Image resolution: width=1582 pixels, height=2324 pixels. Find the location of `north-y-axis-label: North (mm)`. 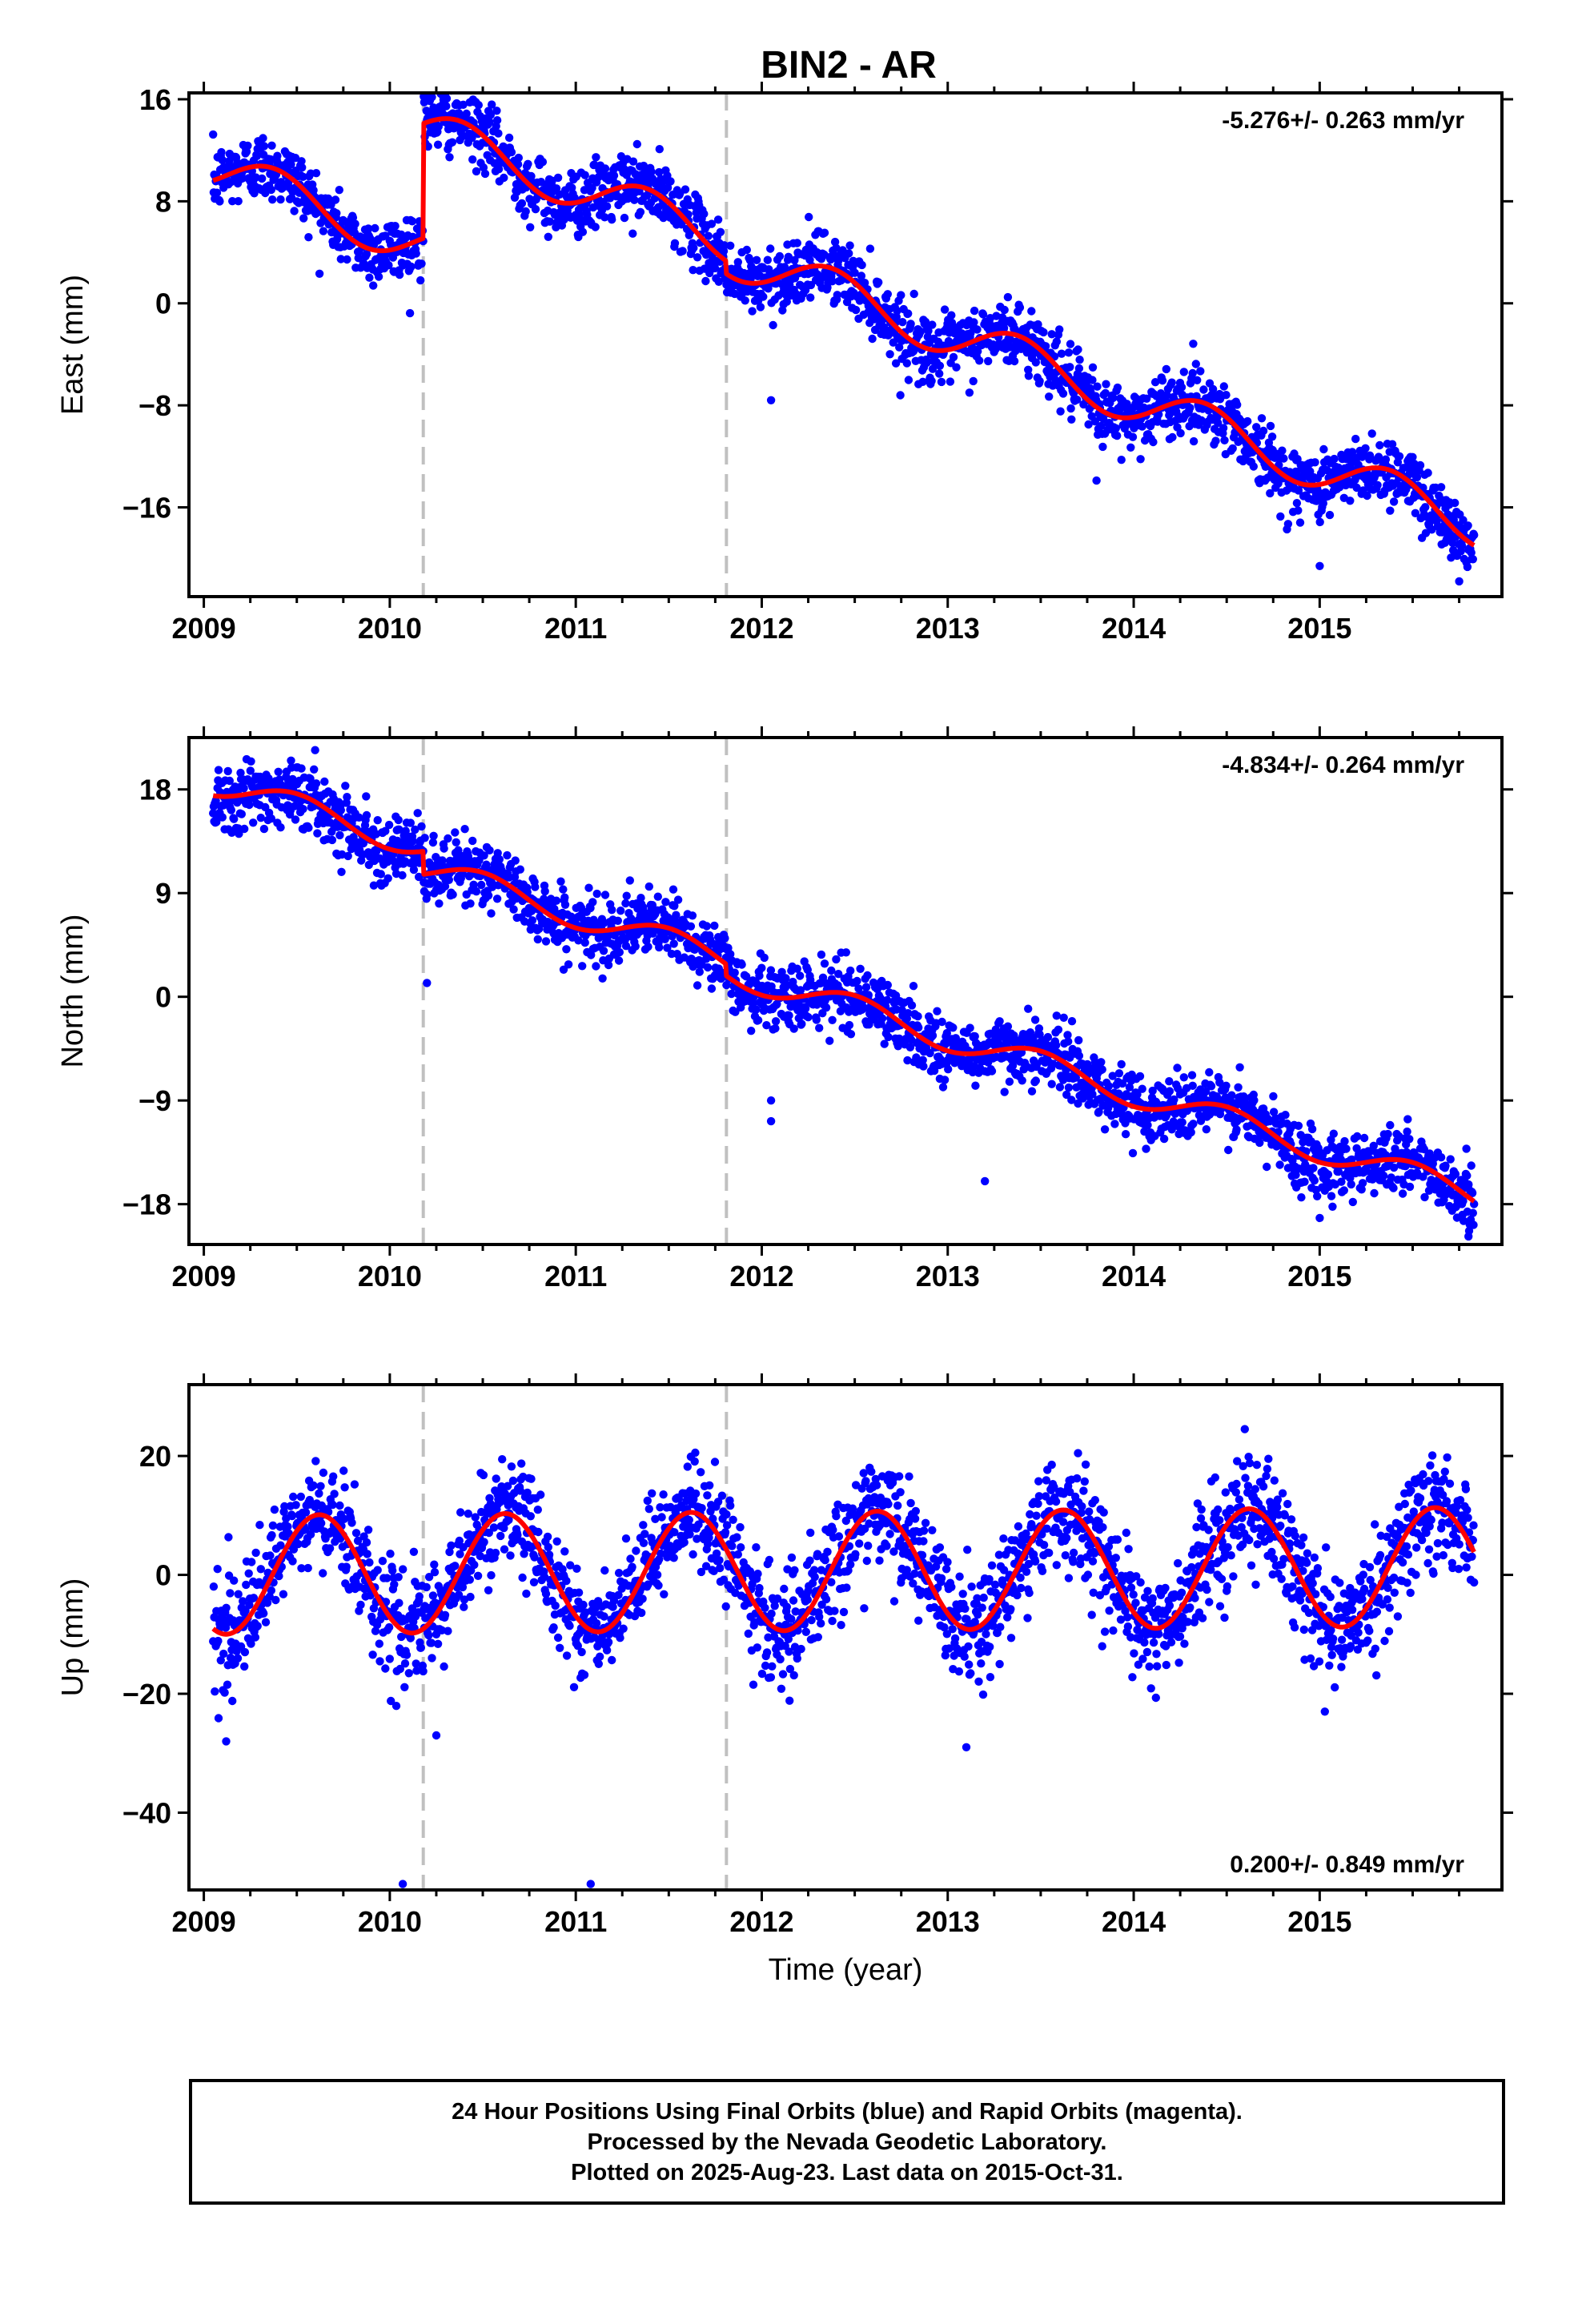

north-y-axis-label: North (mm) is located at coordinates (73, 991).